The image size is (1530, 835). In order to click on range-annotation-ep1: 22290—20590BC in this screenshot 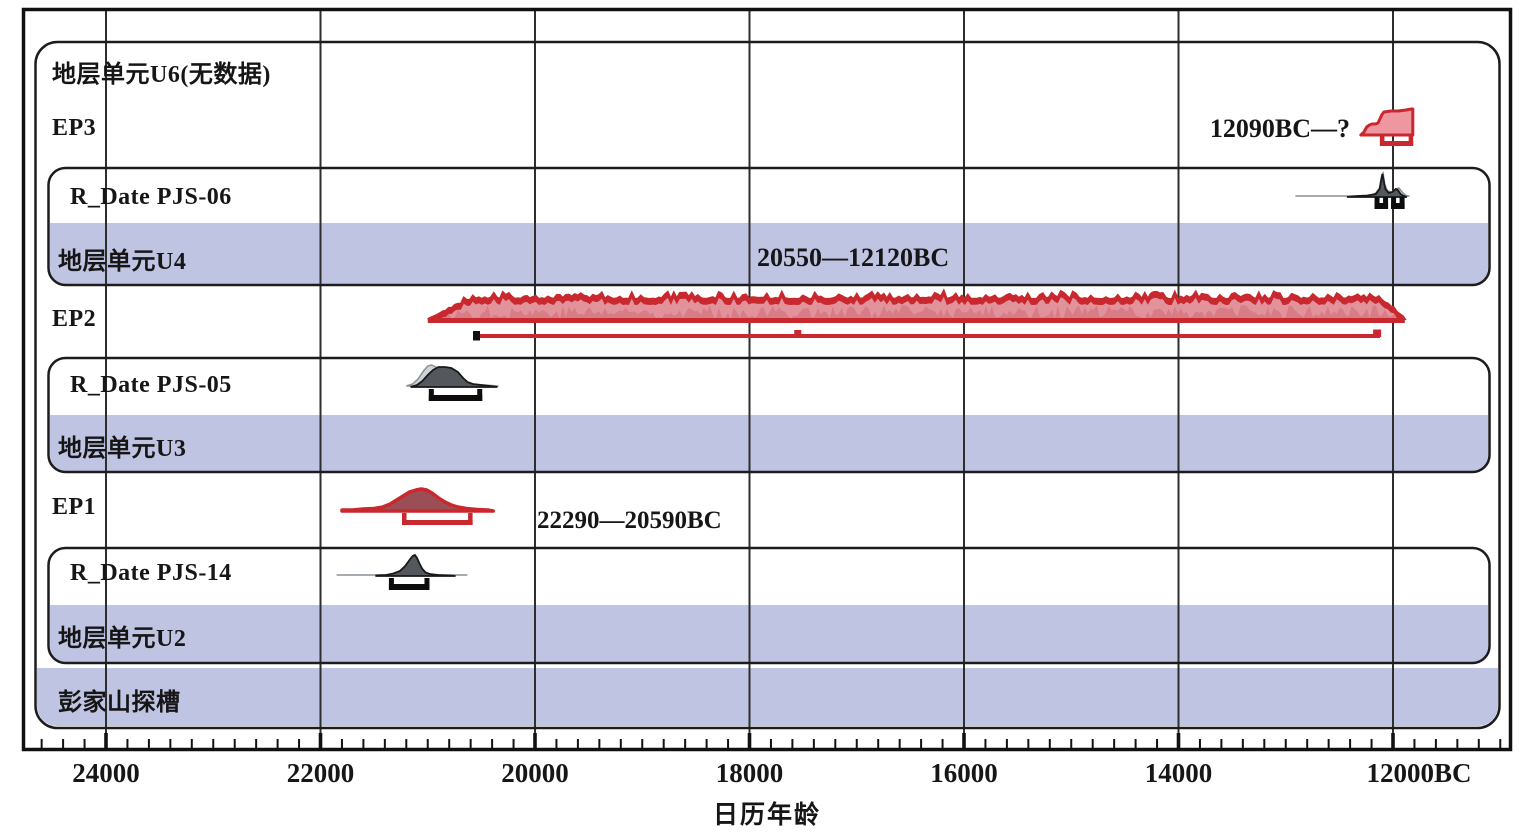, I will do `click(629, 520)`.